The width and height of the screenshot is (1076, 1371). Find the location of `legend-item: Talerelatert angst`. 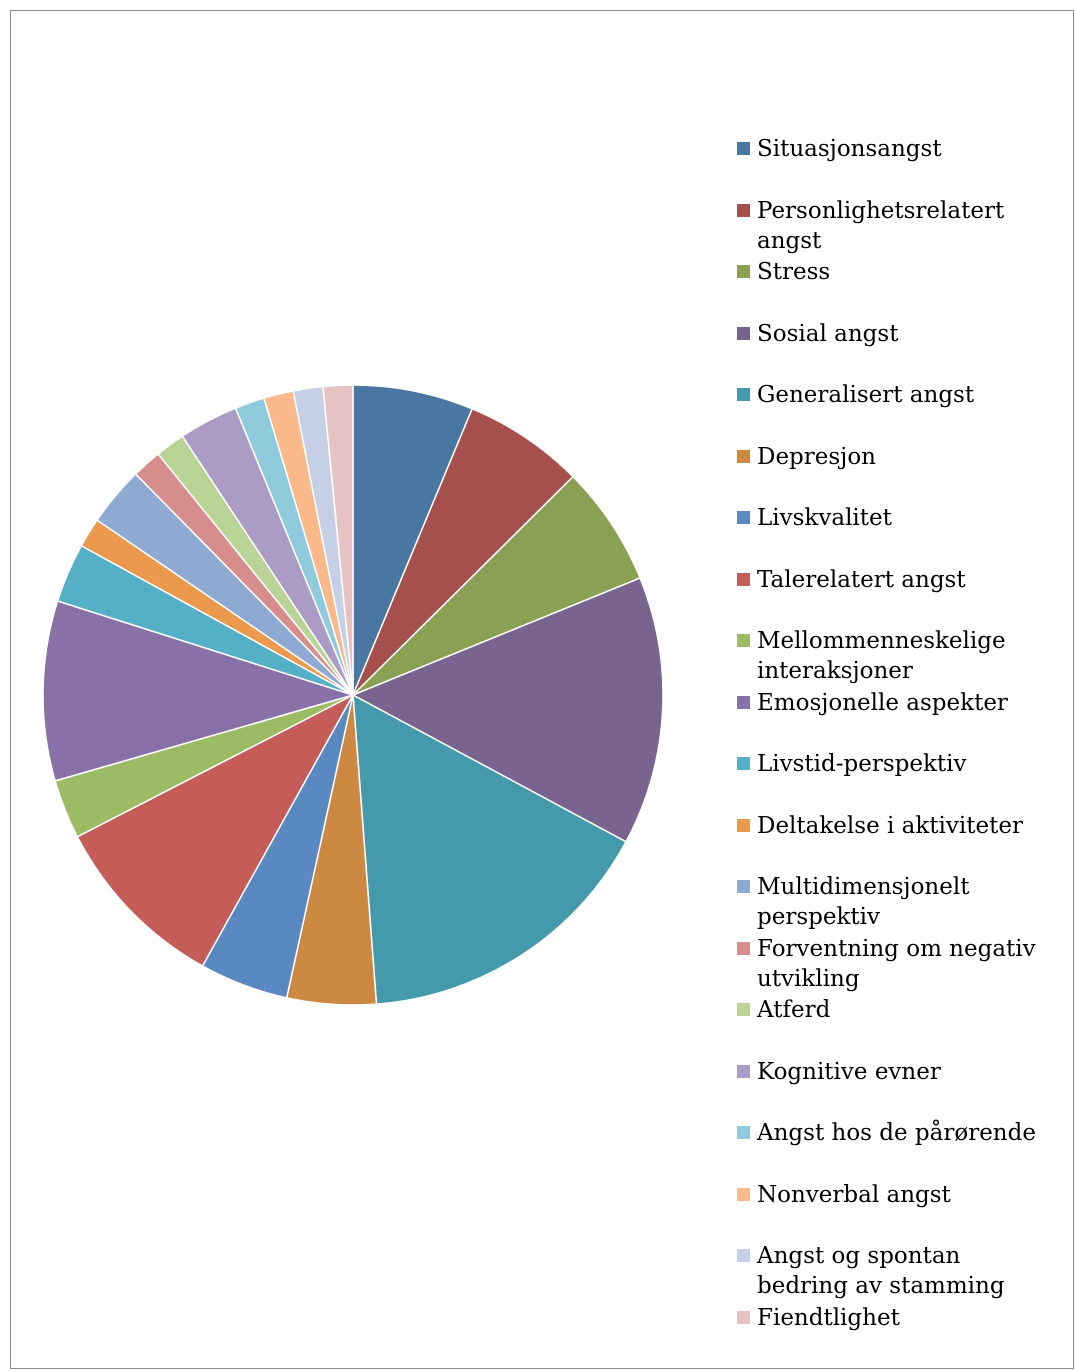

legend-item: Talerelatert angst is located at coordinates (897, 580).